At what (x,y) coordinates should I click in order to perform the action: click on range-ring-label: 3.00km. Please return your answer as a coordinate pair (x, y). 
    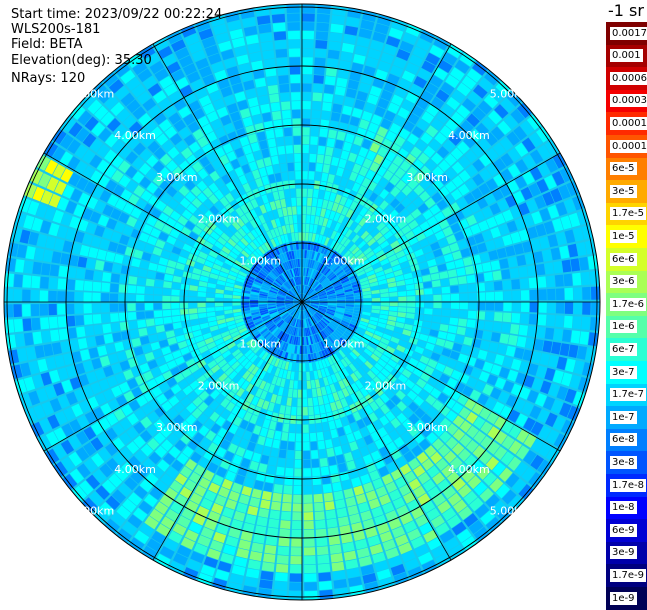
    Looking at the image, I should click on (427, 177).